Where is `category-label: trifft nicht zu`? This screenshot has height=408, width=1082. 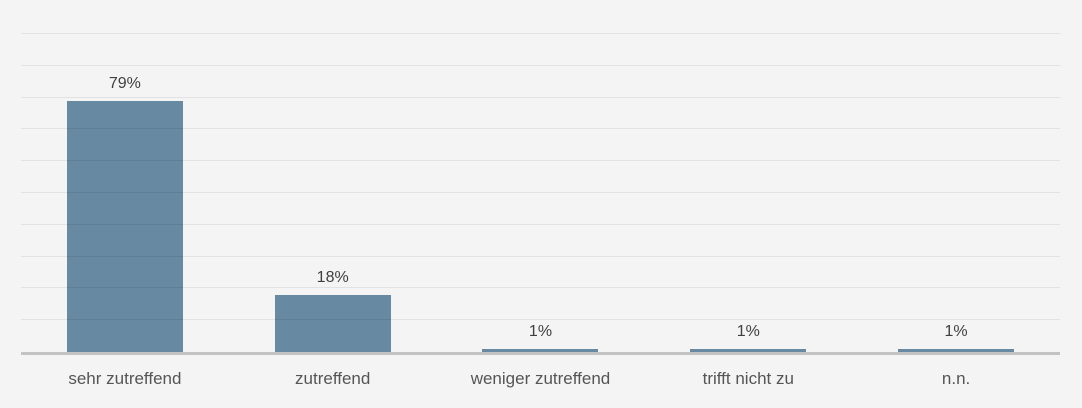
category-label: trifft nicht zu is located at coordinates (748, 378).